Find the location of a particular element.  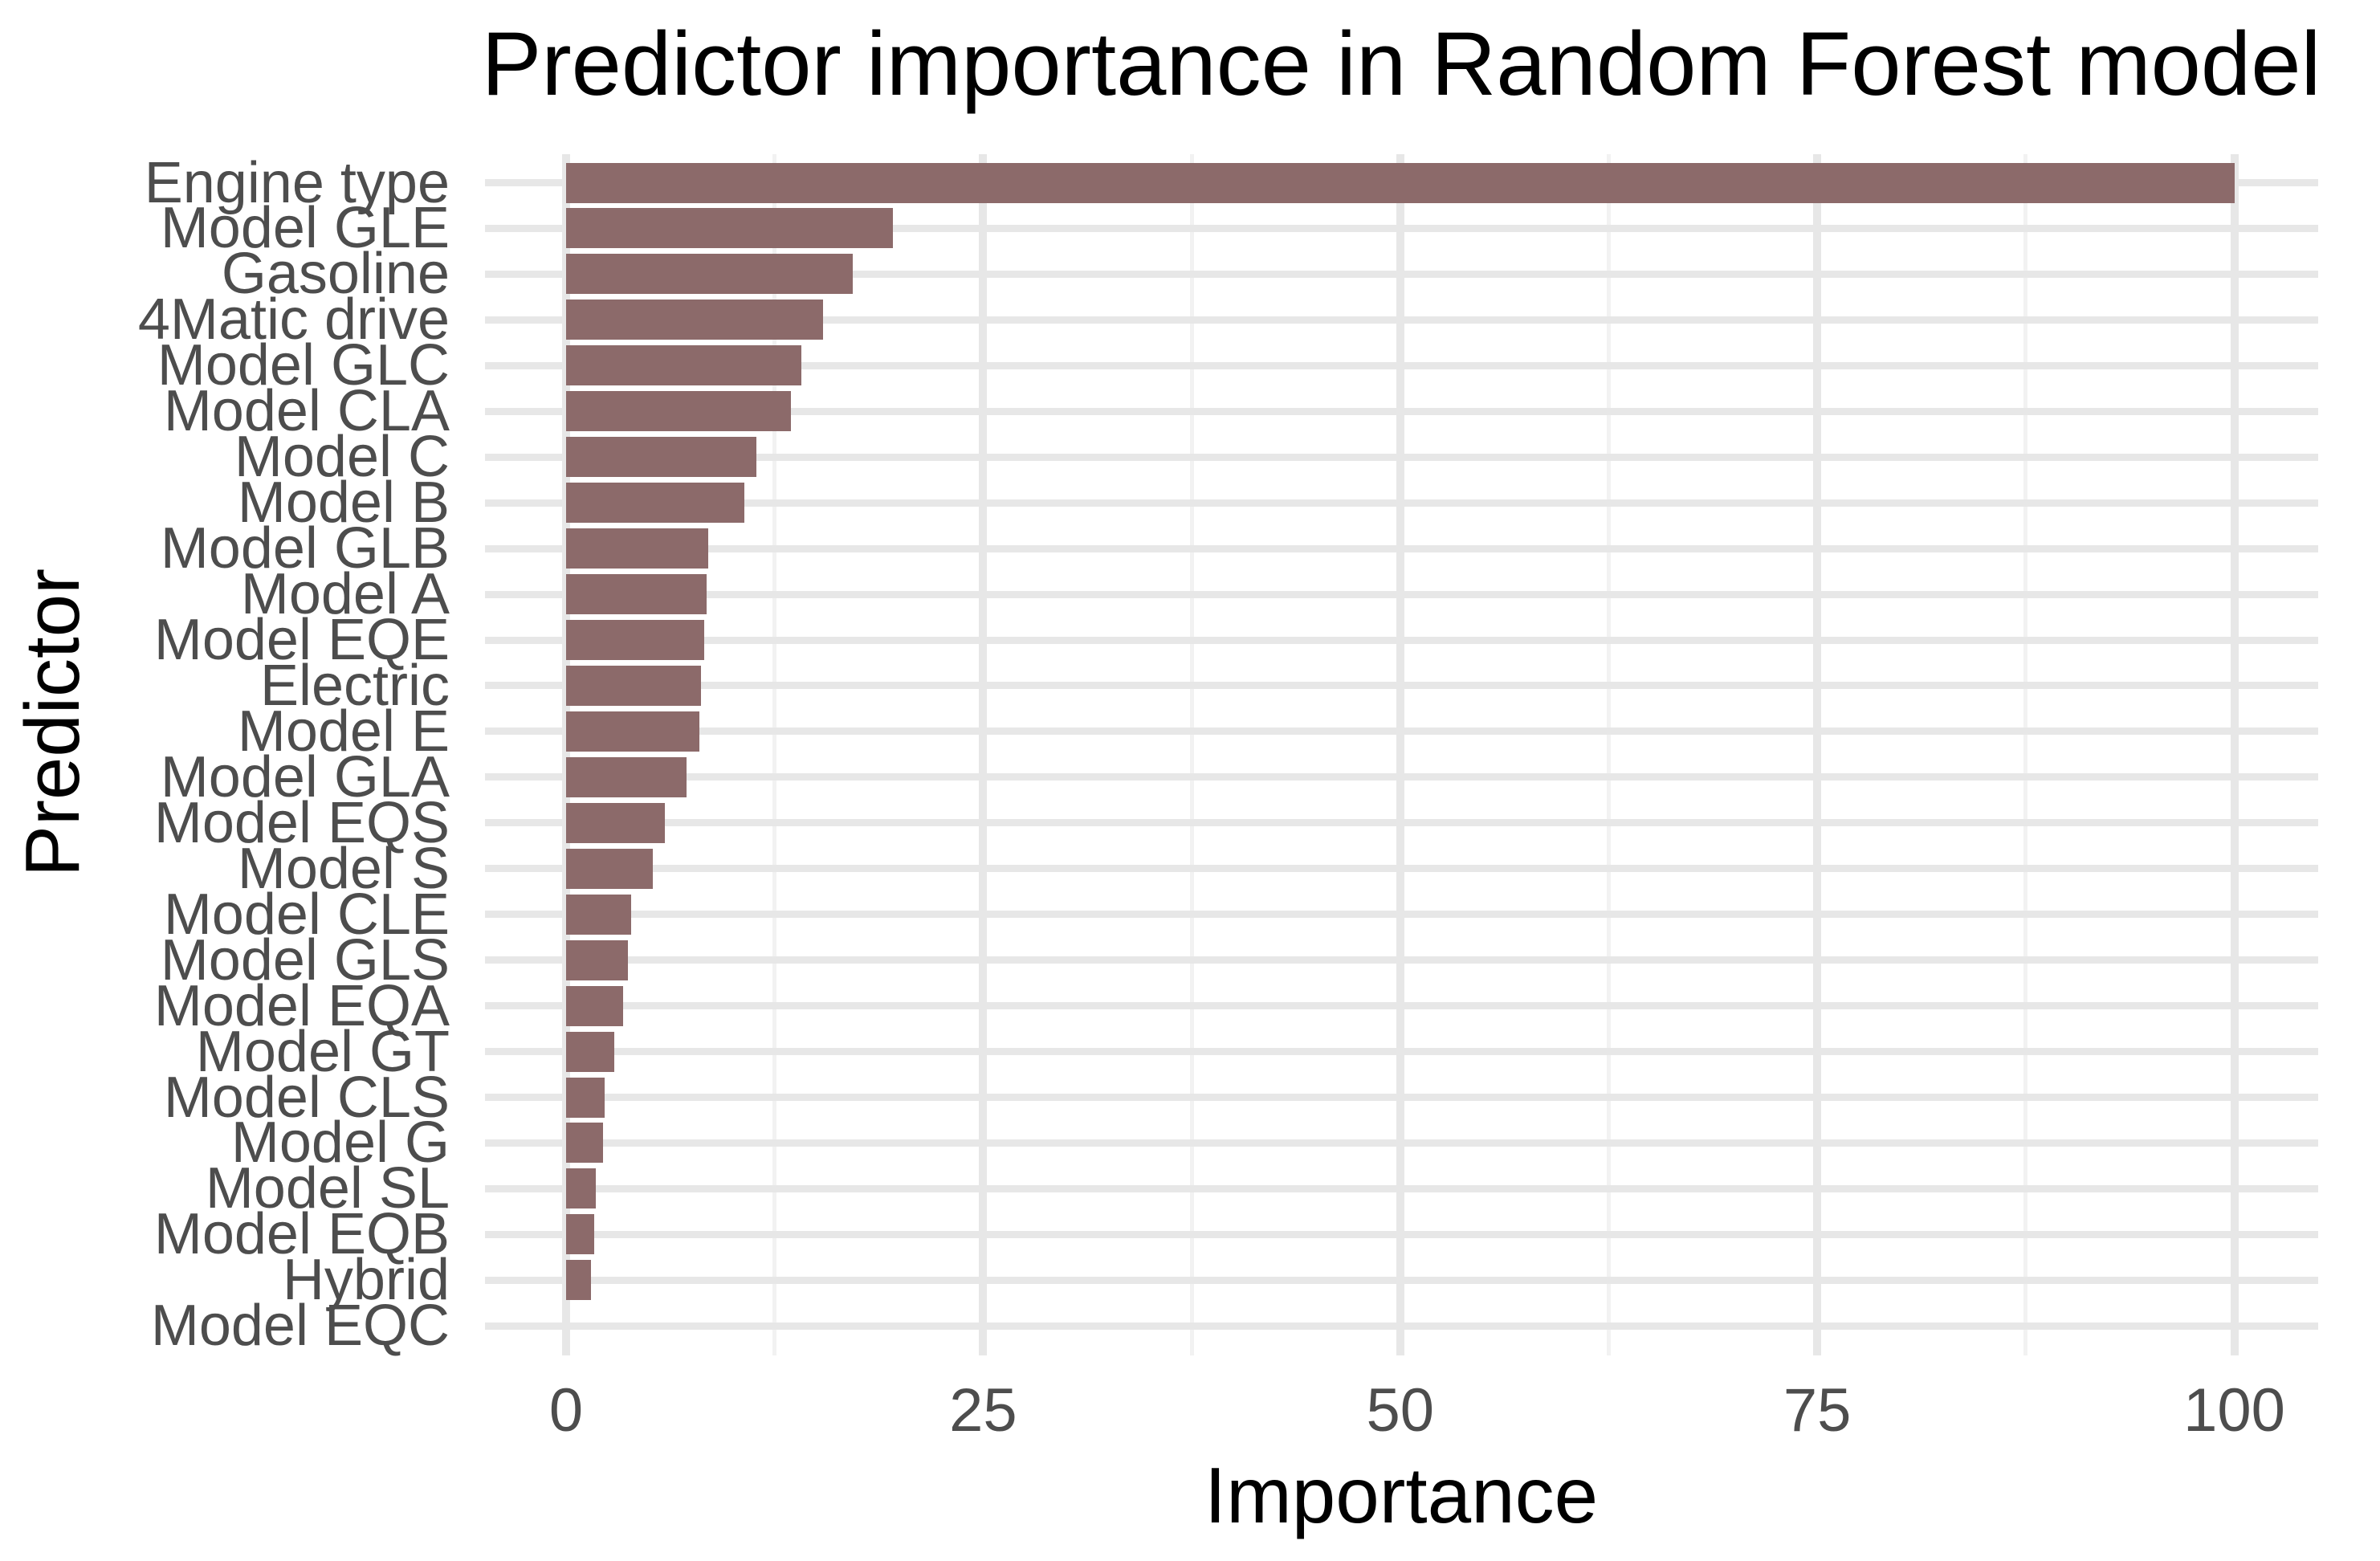

y-tick-label: Electric is located at coordinates (355, 685).